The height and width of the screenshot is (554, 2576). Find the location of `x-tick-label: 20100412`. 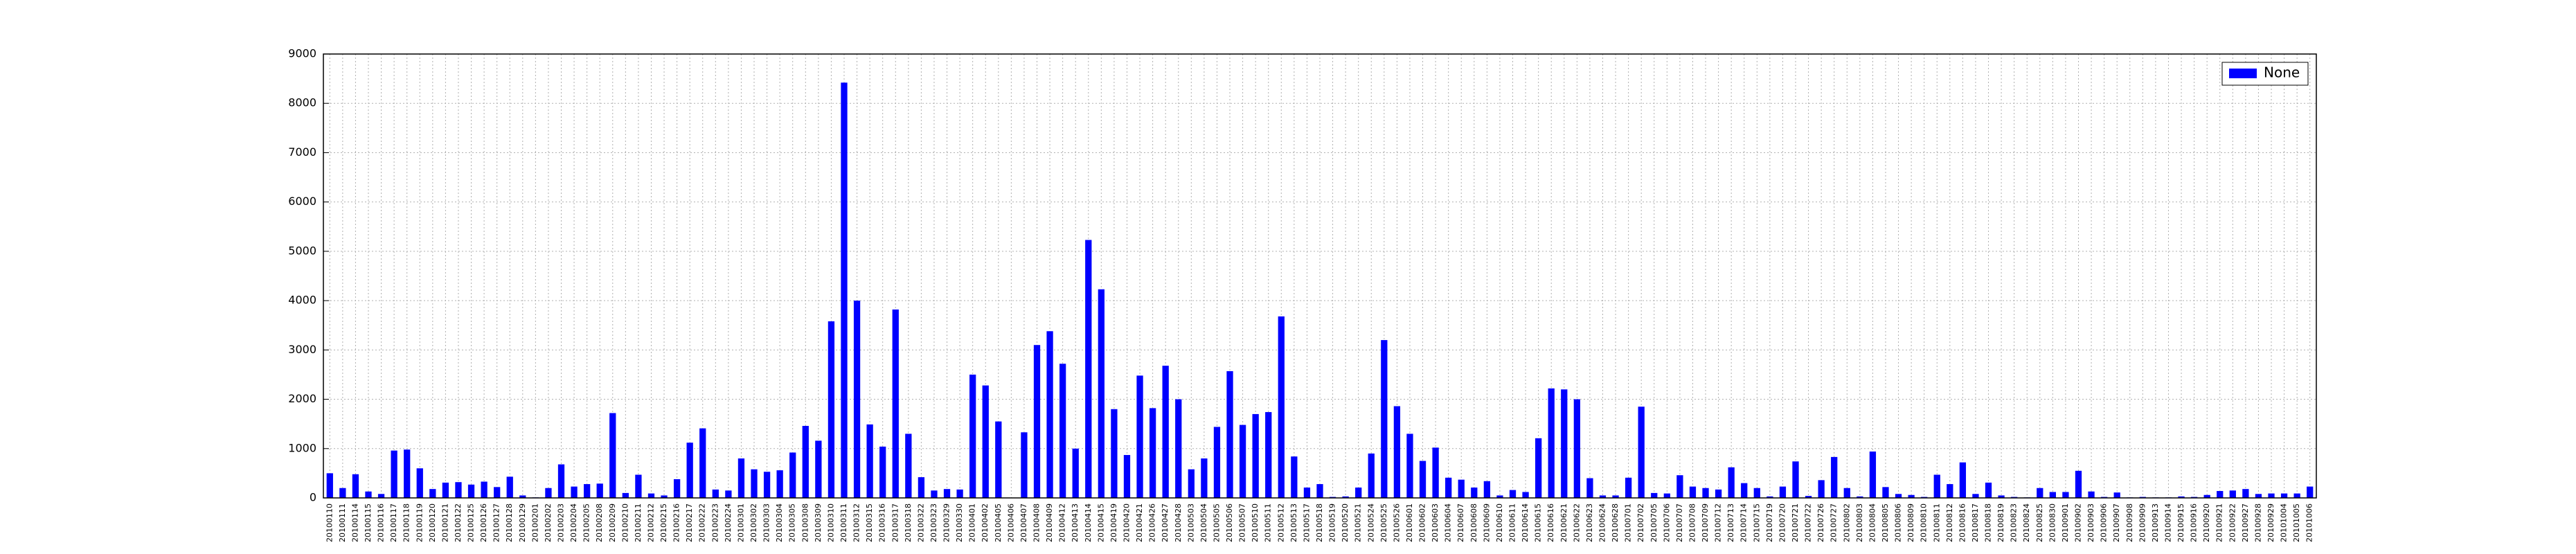

x-tick-label: 20100412 is located at coordinates (1062, 522).